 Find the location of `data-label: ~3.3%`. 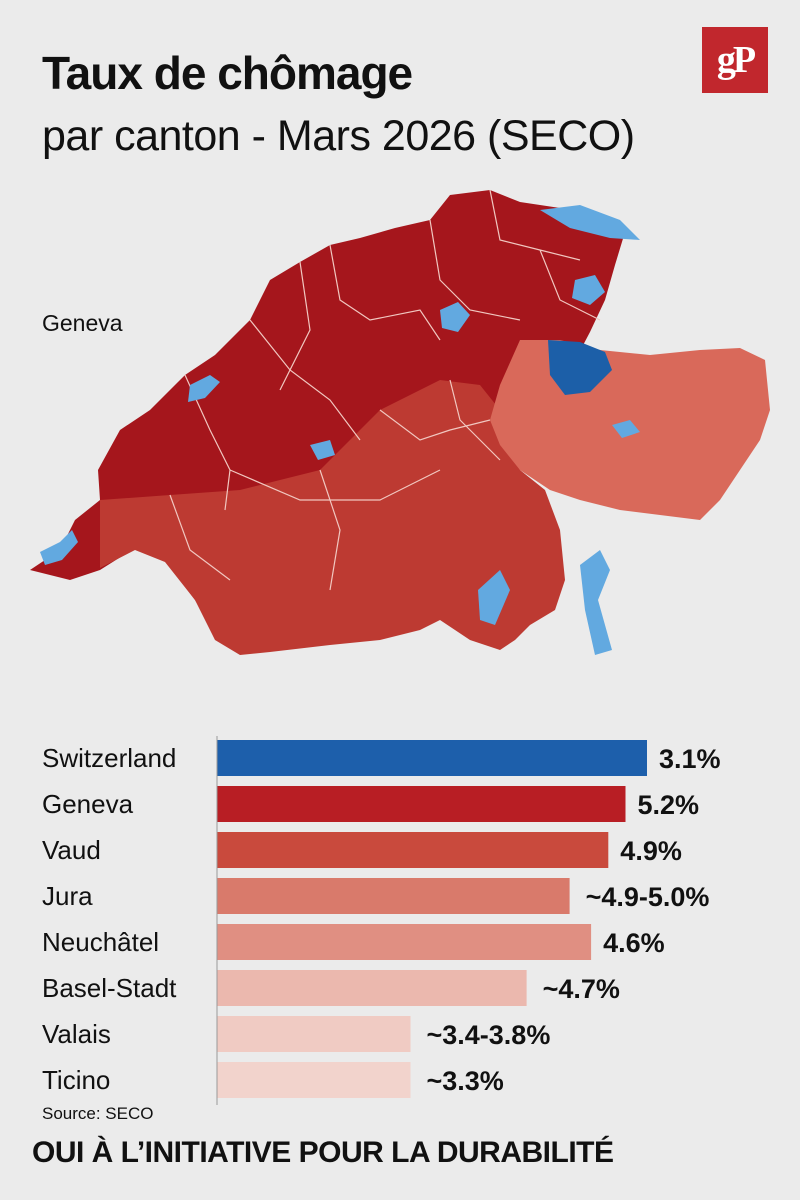

data-label: ~3.3% is located at coordinates (465, 1081).